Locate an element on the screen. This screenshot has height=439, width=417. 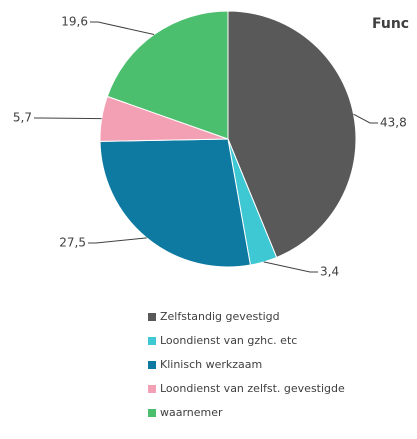
data-label: 19,6 is located at coordinates (74, 22).